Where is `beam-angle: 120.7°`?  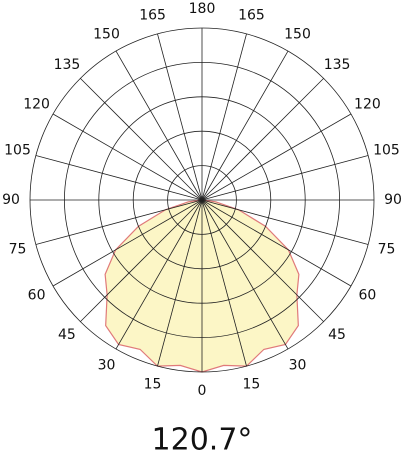
beam-angle: 120.7° is located at coordinates (202, 440).